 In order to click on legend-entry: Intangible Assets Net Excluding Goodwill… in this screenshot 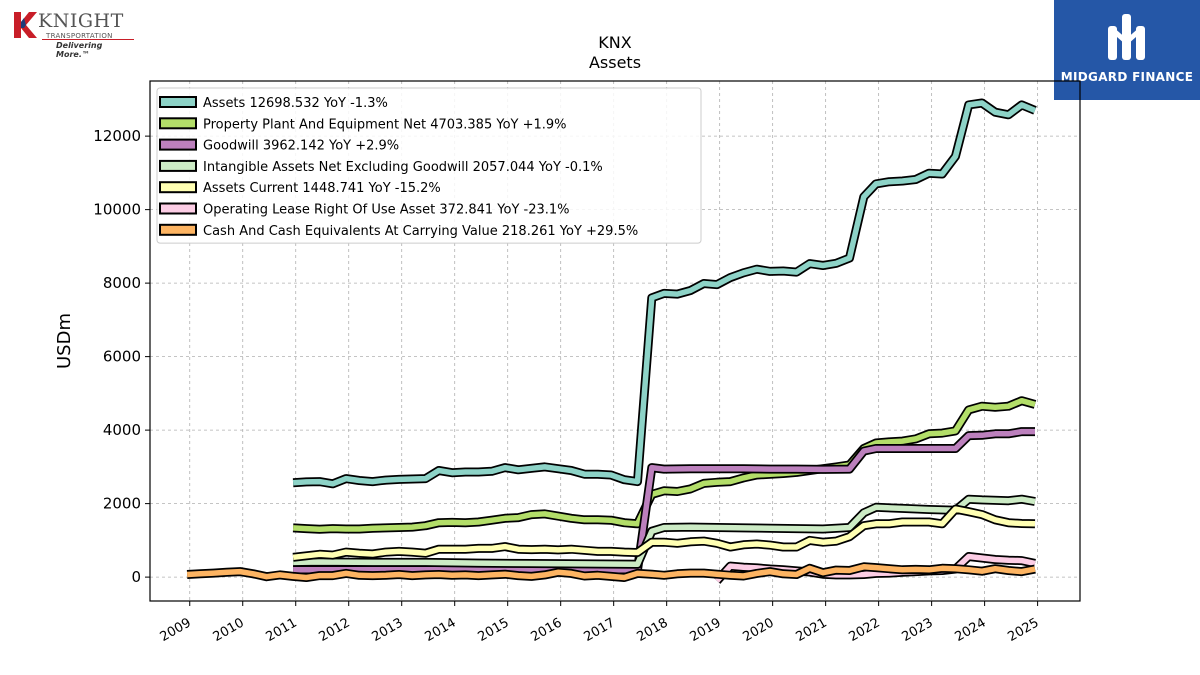, I will do `click(403, 167)`.